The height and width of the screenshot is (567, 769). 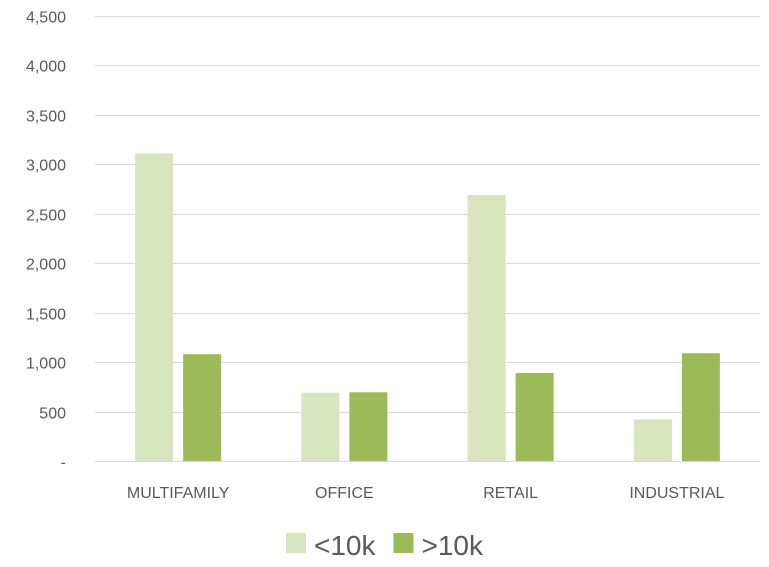 What do you see at coordinates (178, 493) in the screenshot?
I see `x-category-label: MULTIFAMILY` at bounding box center [178, 493].